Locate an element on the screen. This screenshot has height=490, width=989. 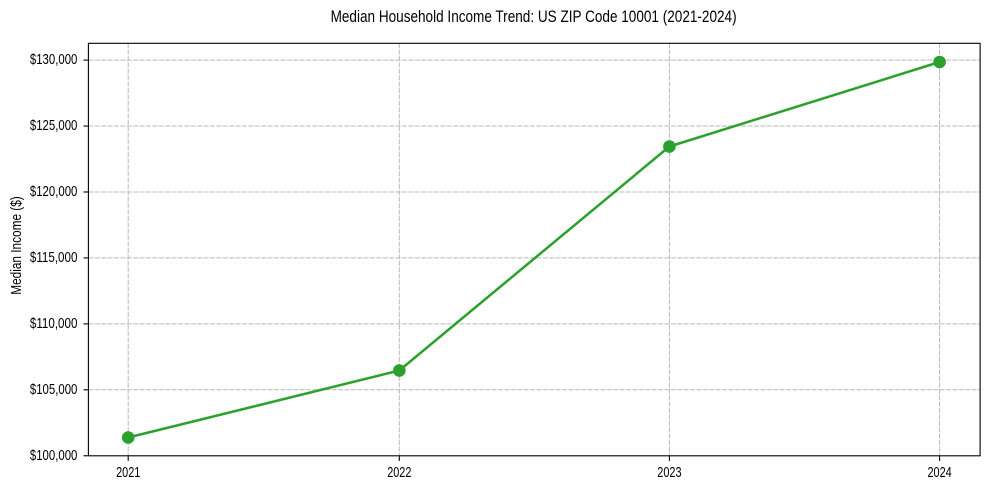
svg-text: 2023 is located at coordinates (669, 472).